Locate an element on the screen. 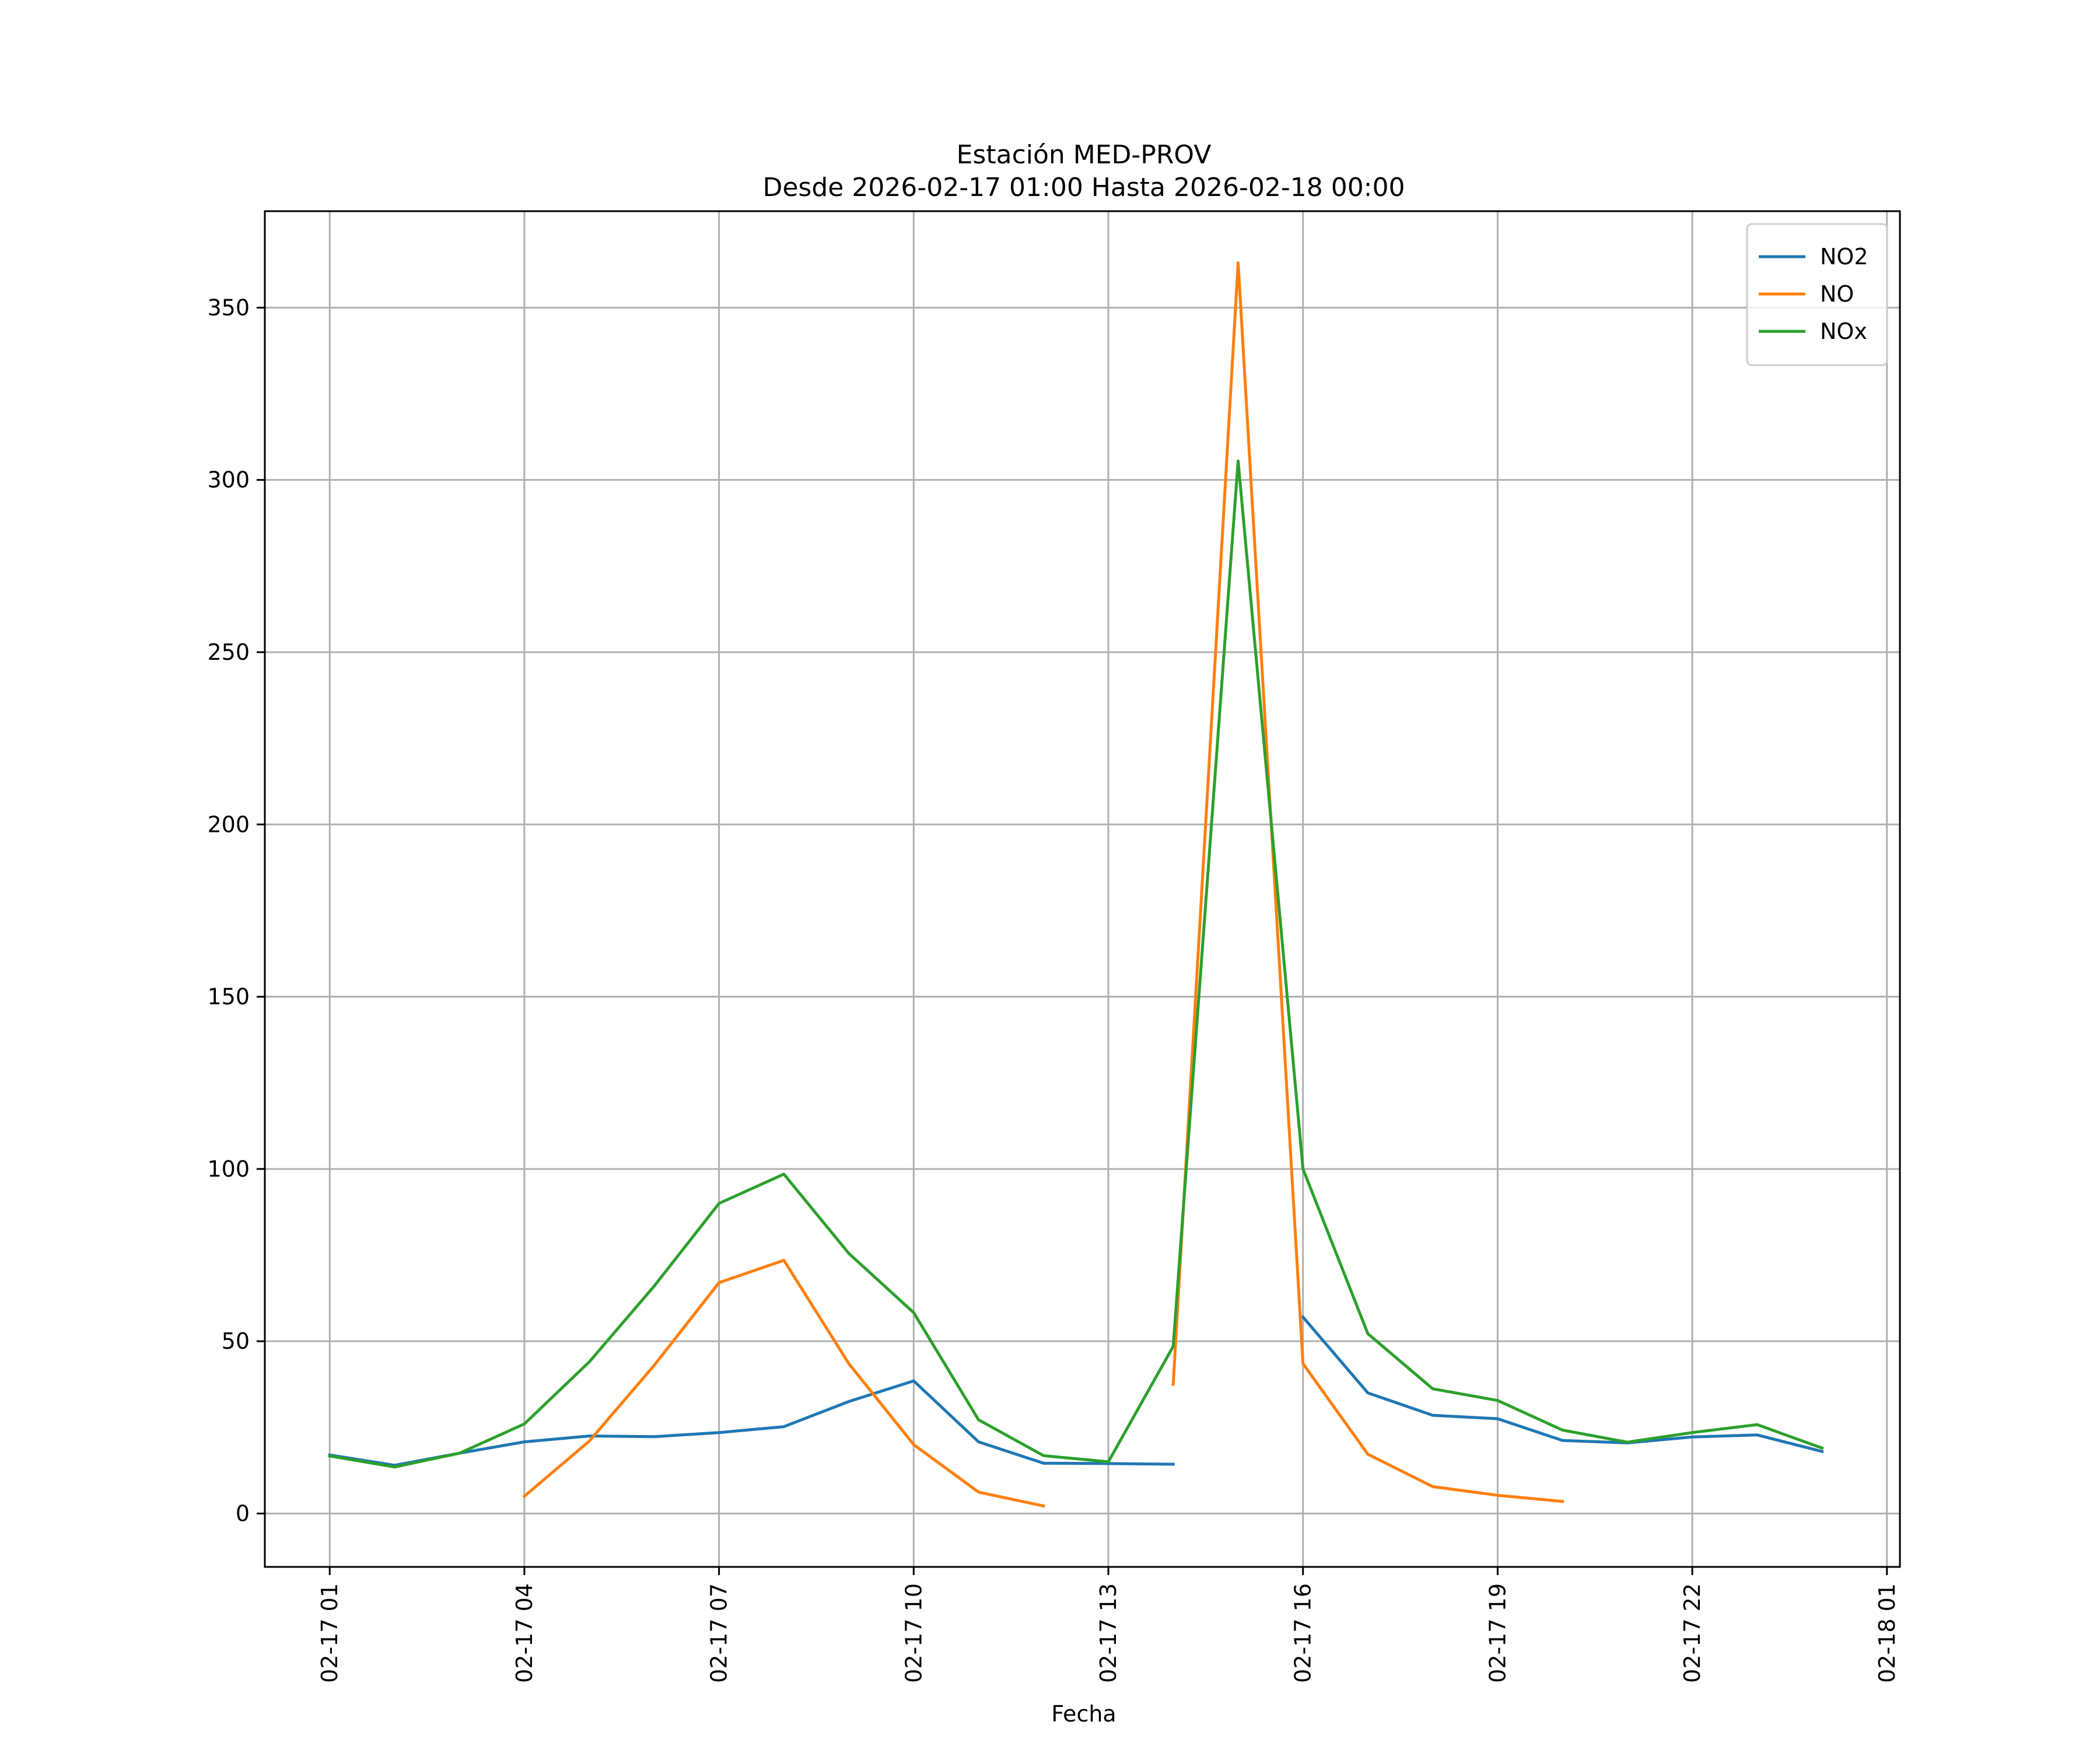  x-tick-label: 02-17 16 is located at coordinates (1303, 1633).